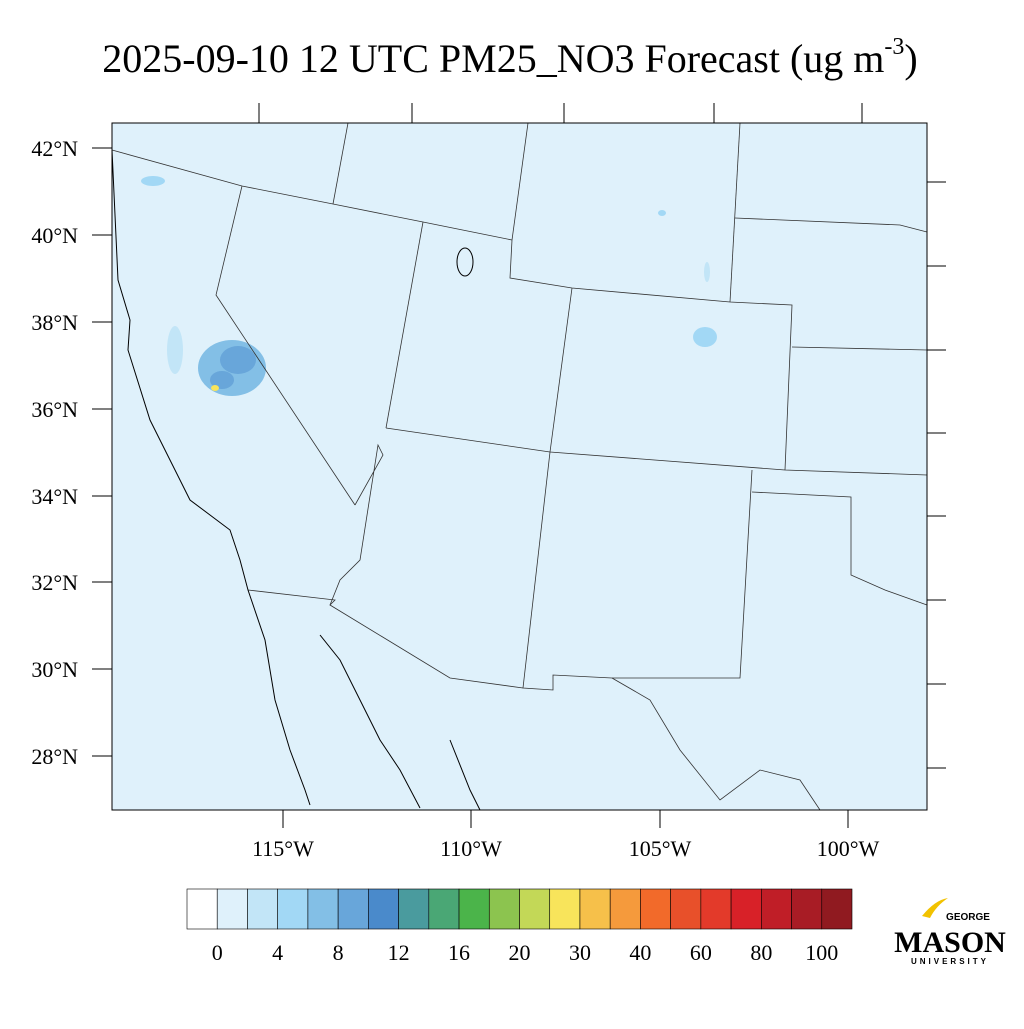  What do you see at coordinates (54, 148) in the screenshot?
I see `lat-label: 42°N` at bounding box center [54, 148].